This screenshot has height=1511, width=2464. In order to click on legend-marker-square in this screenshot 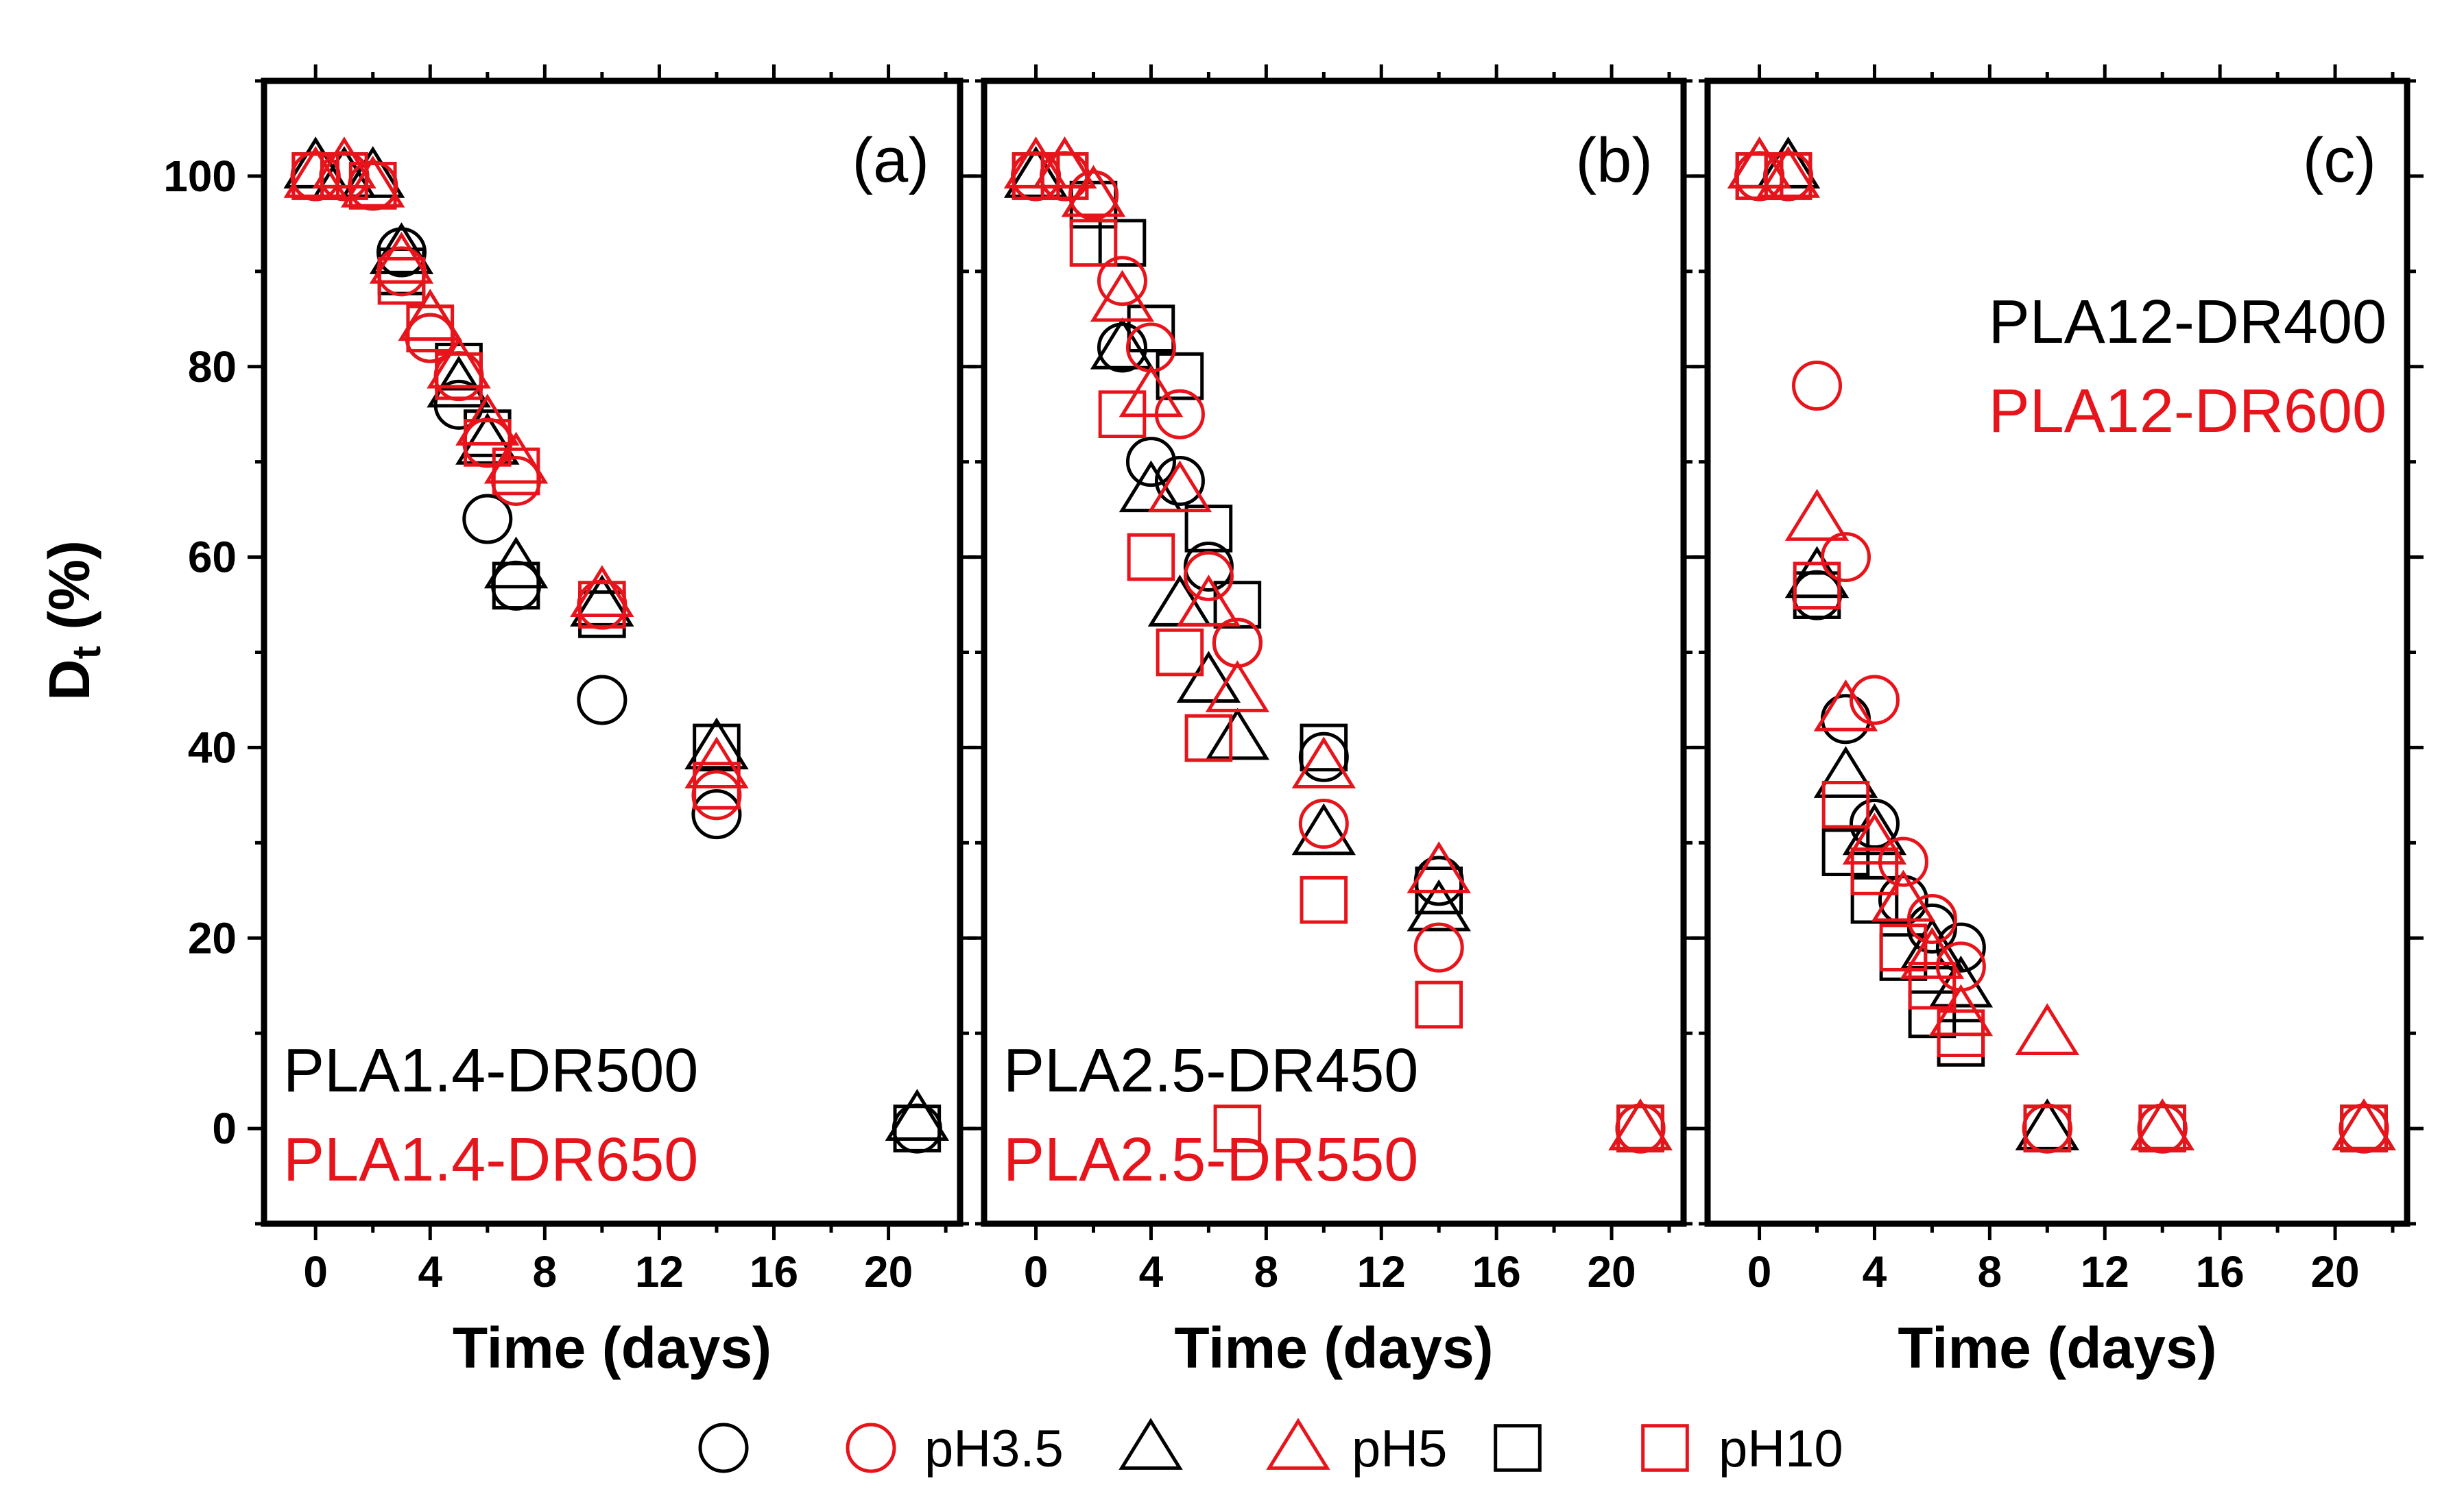, I will do `click(1518, 1448)`.